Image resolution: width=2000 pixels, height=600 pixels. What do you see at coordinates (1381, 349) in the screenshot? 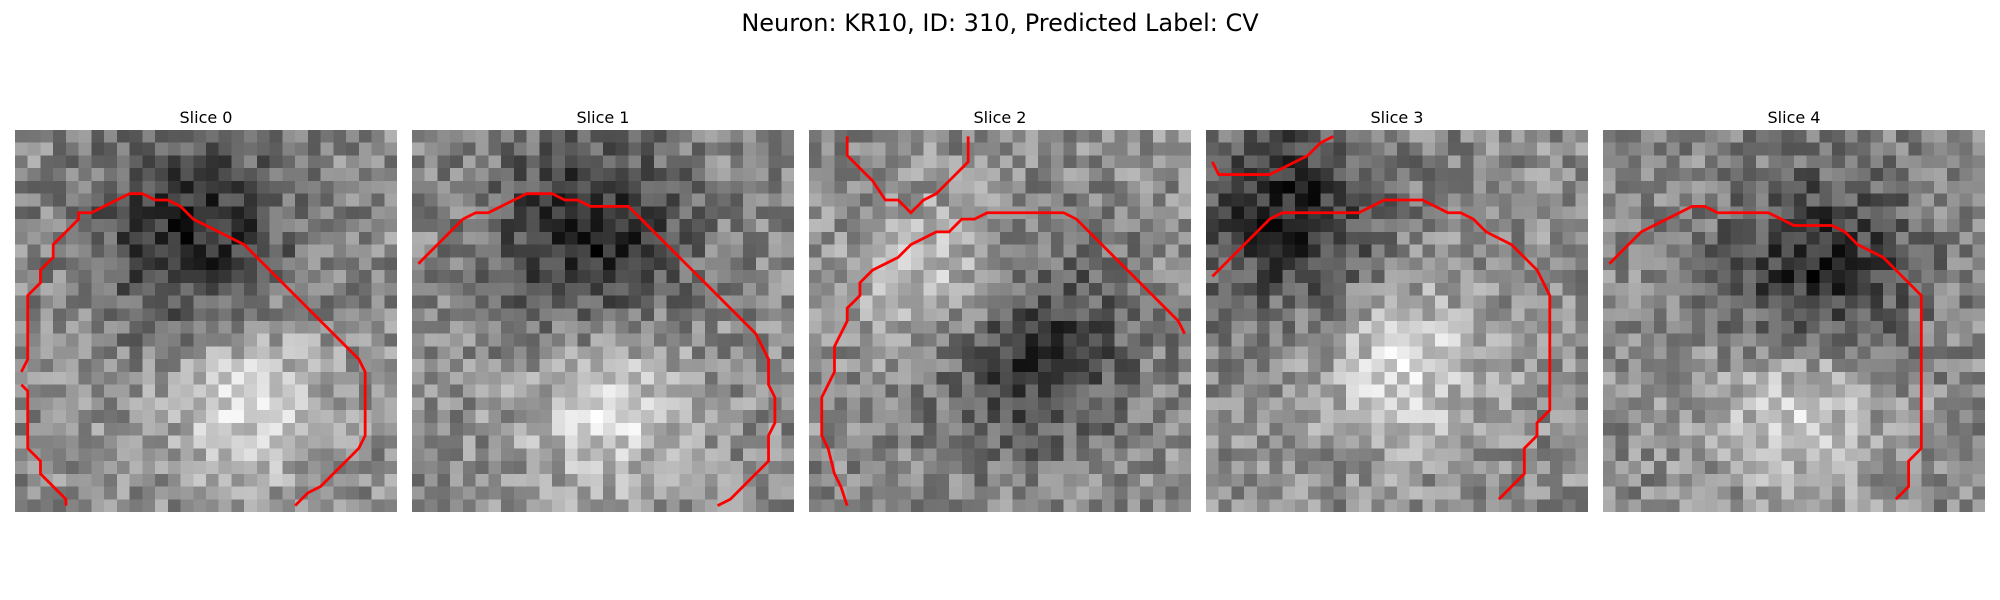
I see `contour-line-b` at bounding box center [1381, 349].